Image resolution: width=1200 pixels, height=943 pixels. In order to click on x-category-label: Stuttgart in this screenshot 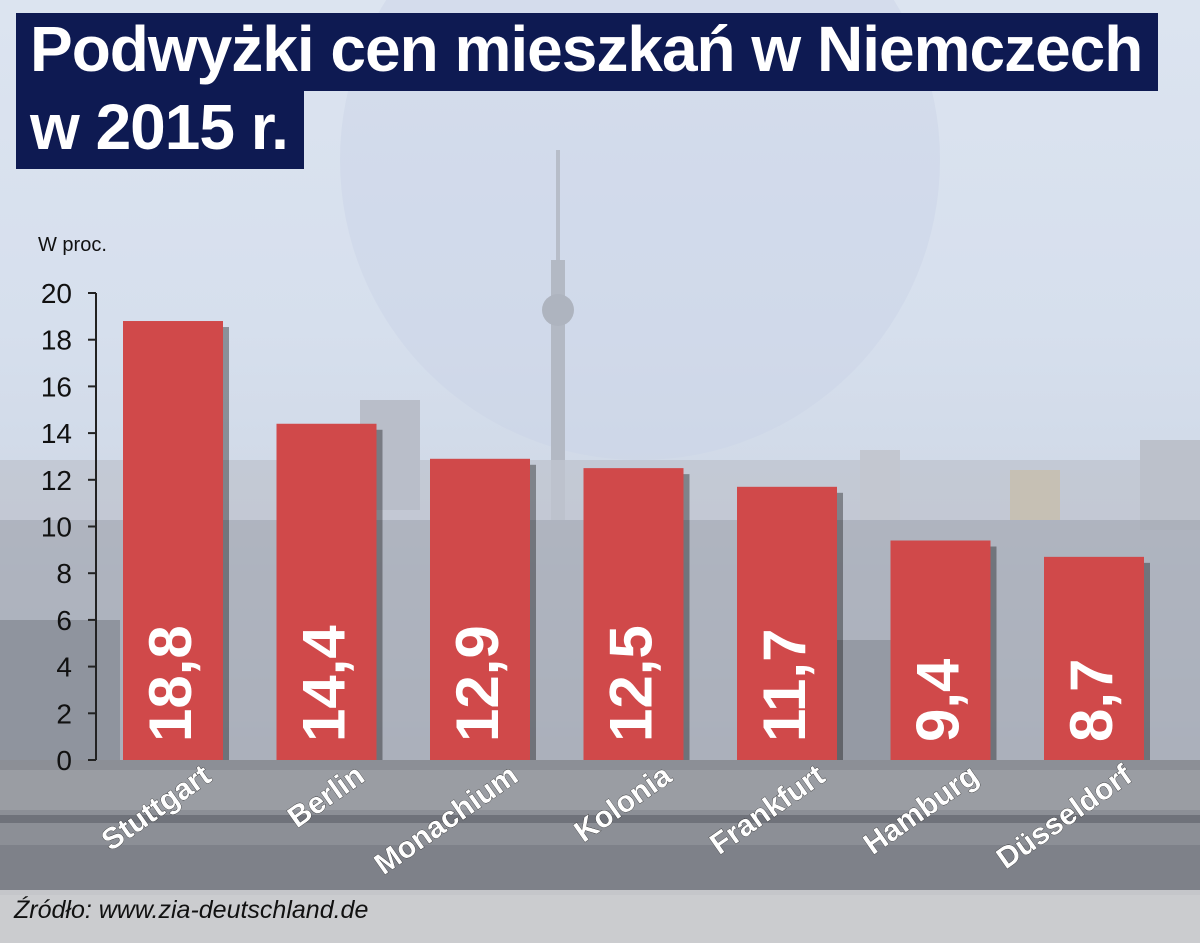, I will do `click(156, 808)`.